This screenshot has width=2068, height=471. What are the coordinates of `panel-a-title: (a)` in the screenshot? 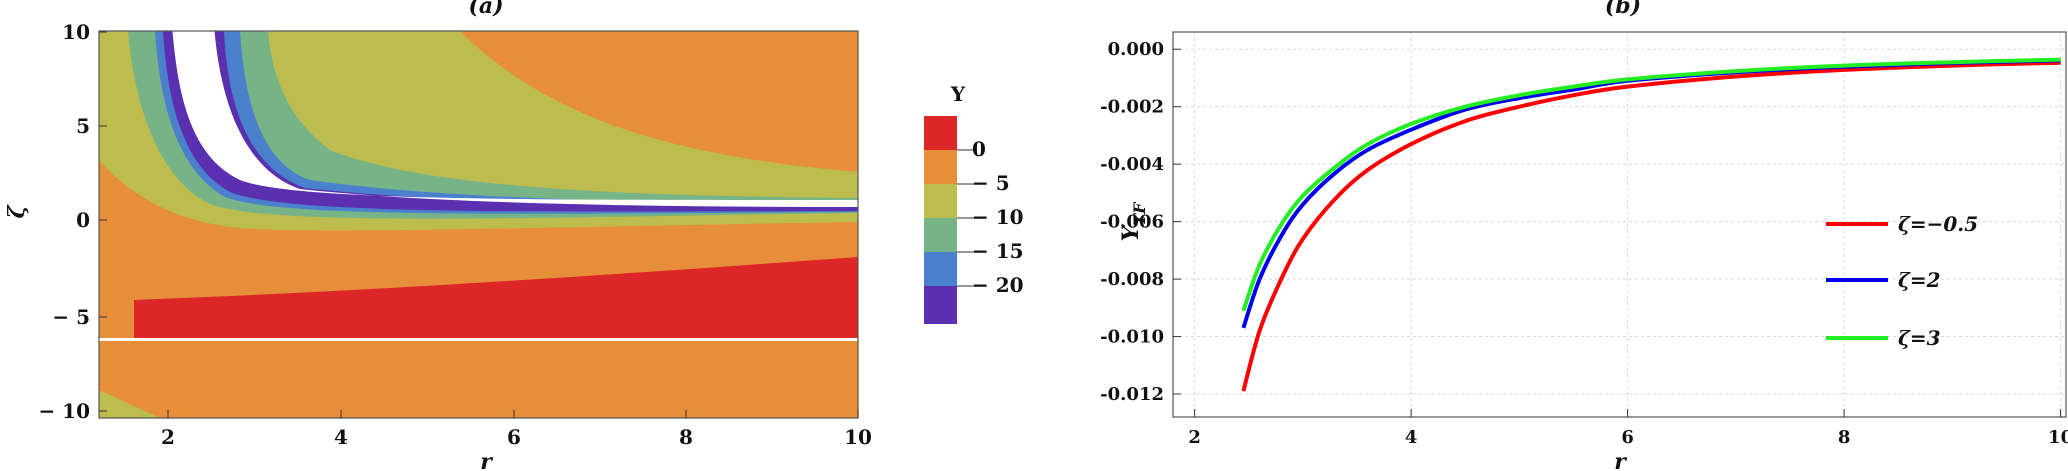 It's located at (485, 9).